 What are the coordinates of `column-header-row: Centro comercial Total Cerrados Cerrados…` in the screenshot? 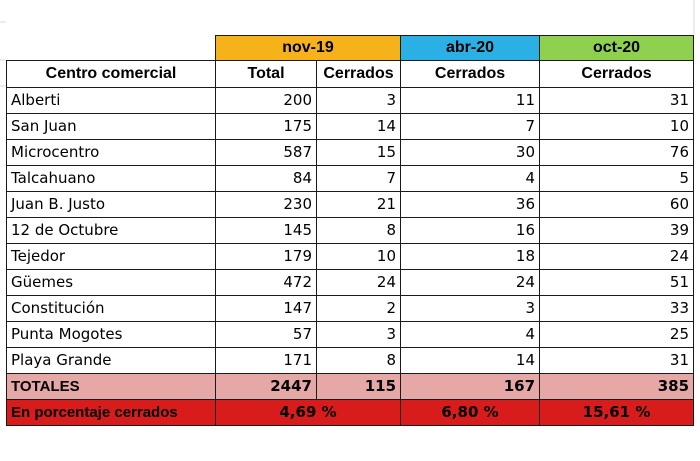 It's located at (350, 74).